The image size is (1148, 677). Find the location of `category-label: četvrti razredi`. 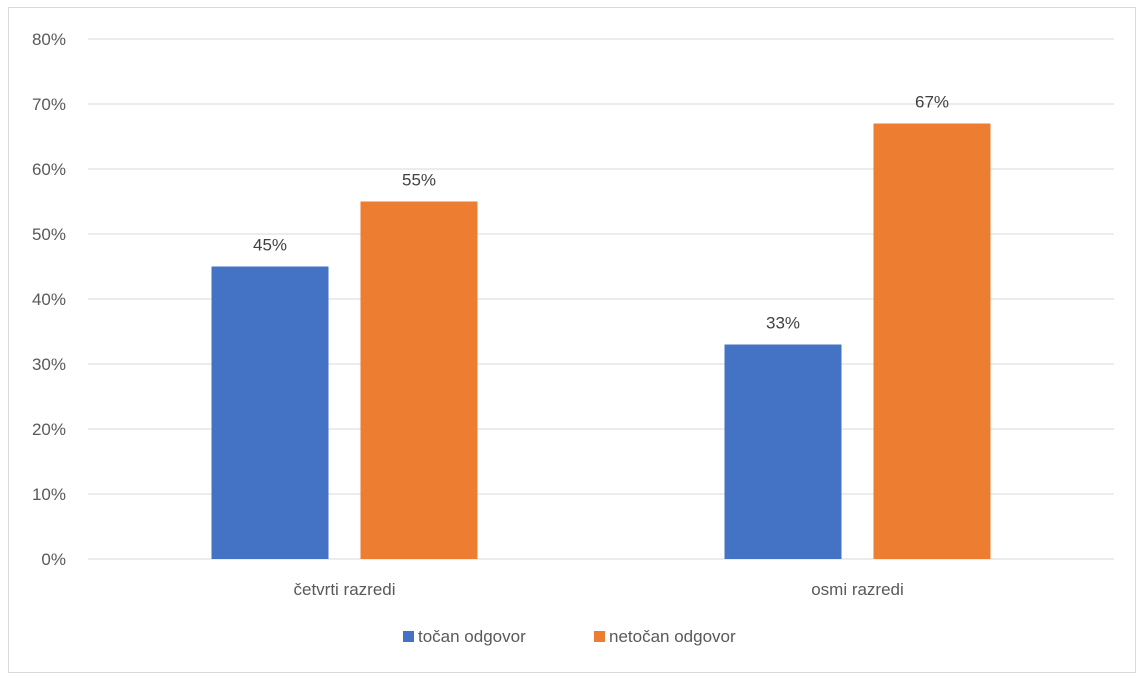

category-label: četvrti razredi is located at coordinates (344, 589).